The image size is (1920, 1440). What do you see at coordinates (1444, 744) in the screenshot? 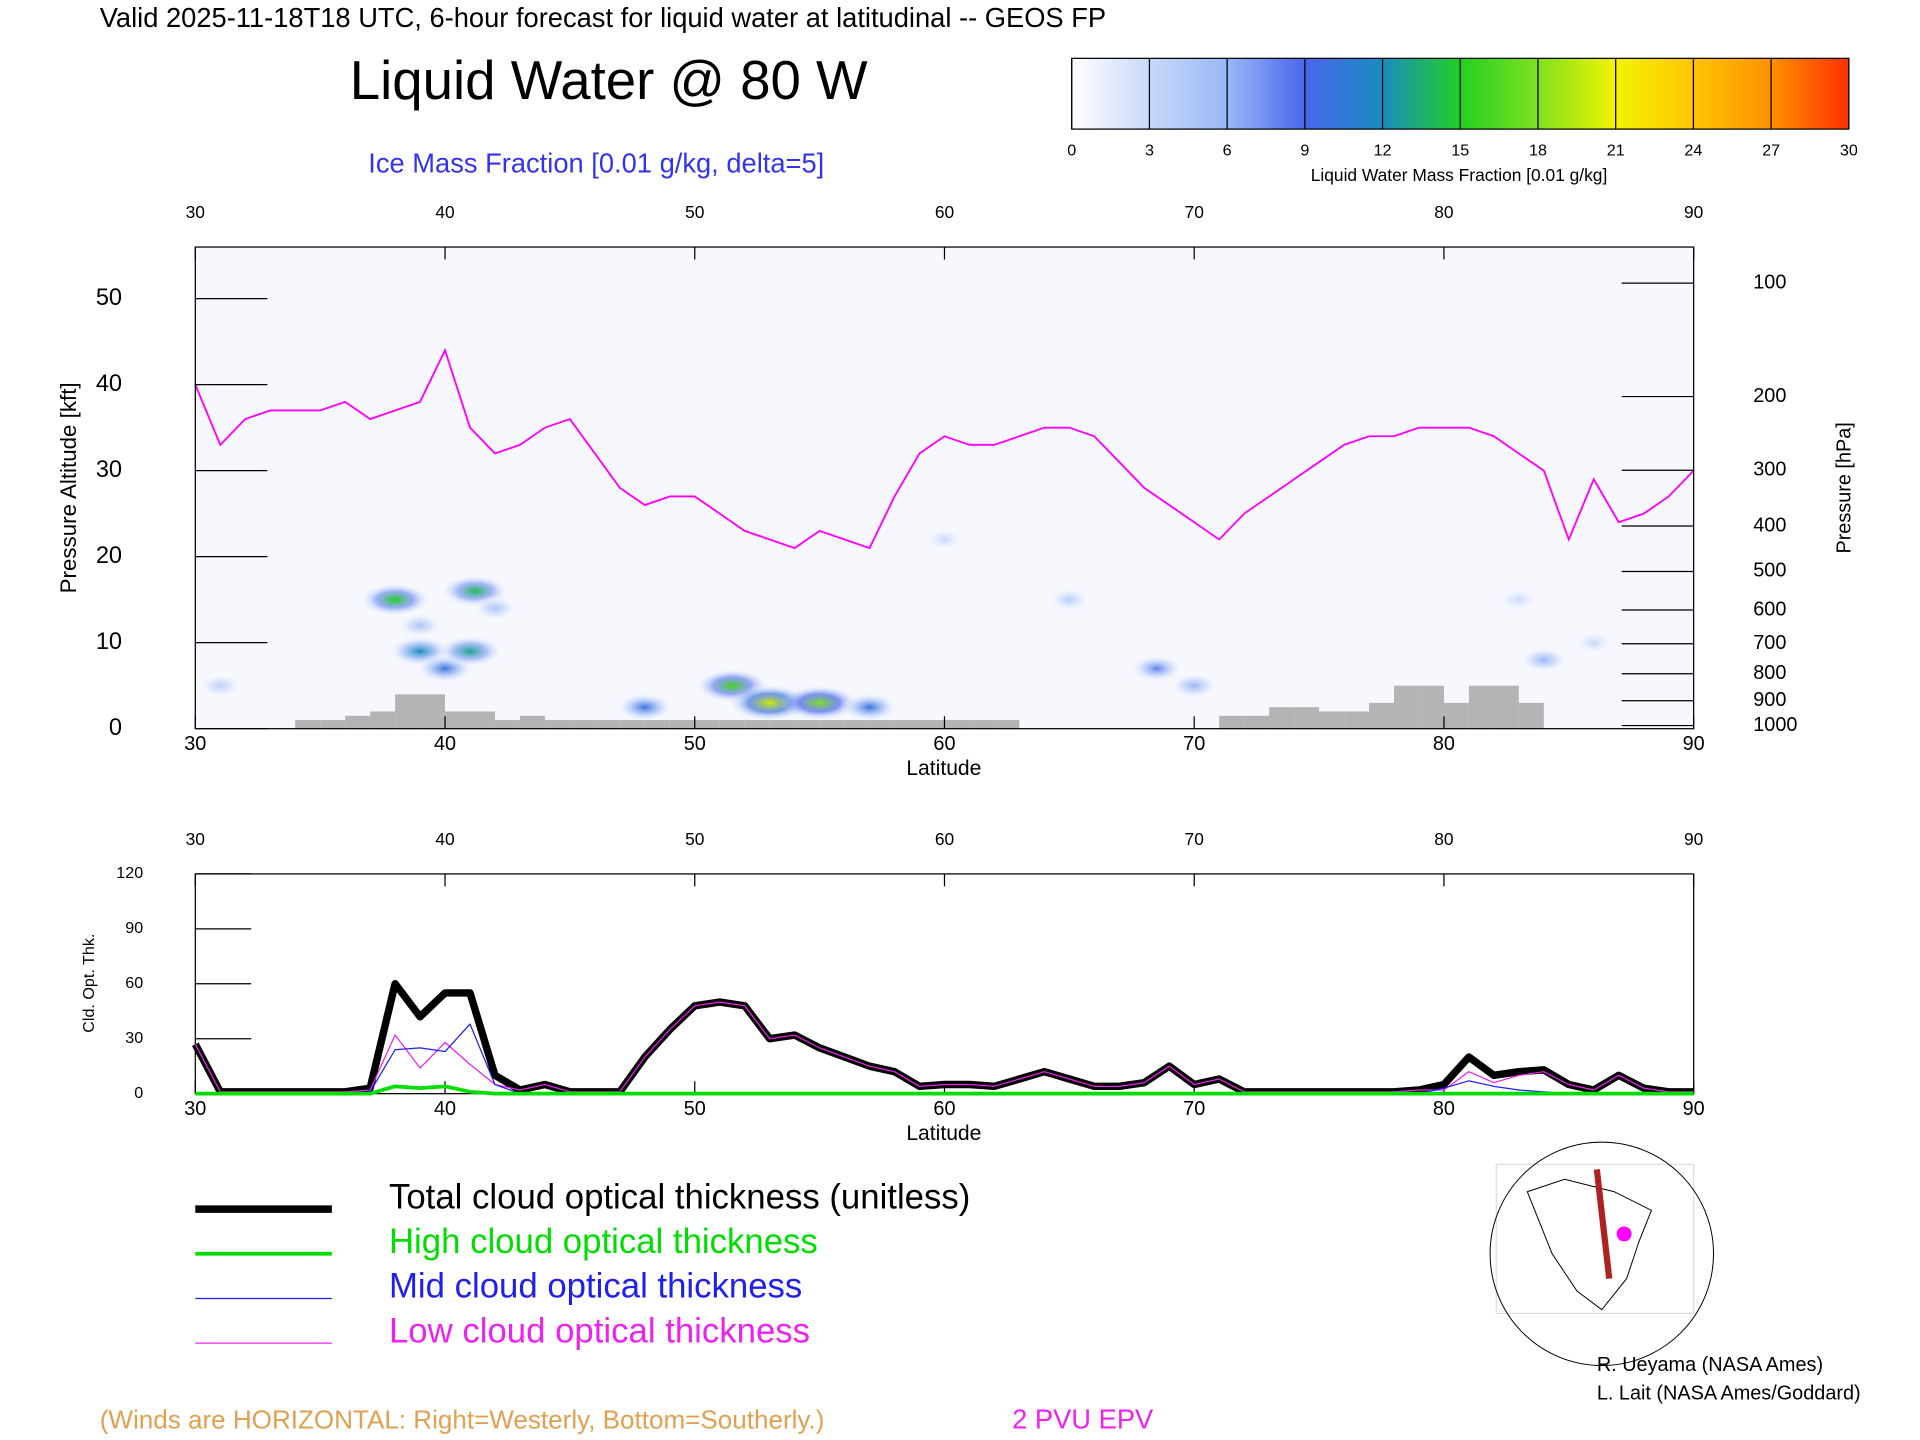
I see `x-tick-label: 80` at bounding box center [1444, 744].